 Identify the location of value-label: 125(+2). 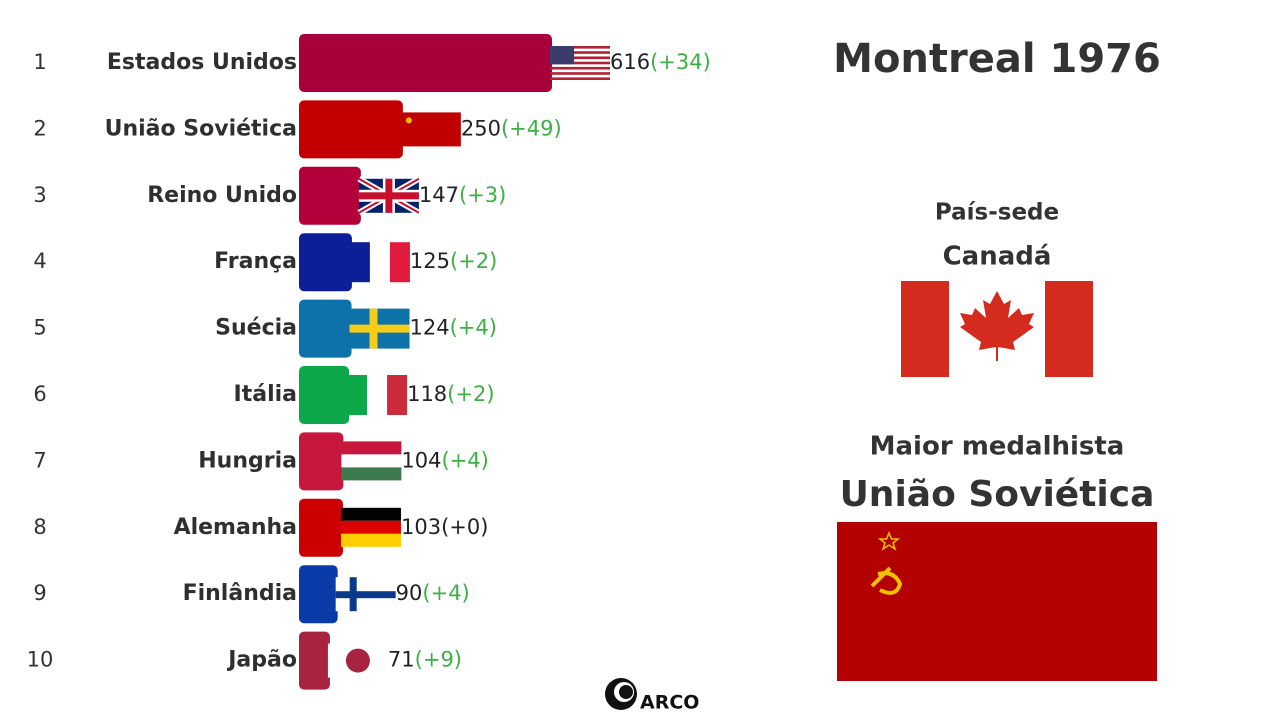
(453, 261).